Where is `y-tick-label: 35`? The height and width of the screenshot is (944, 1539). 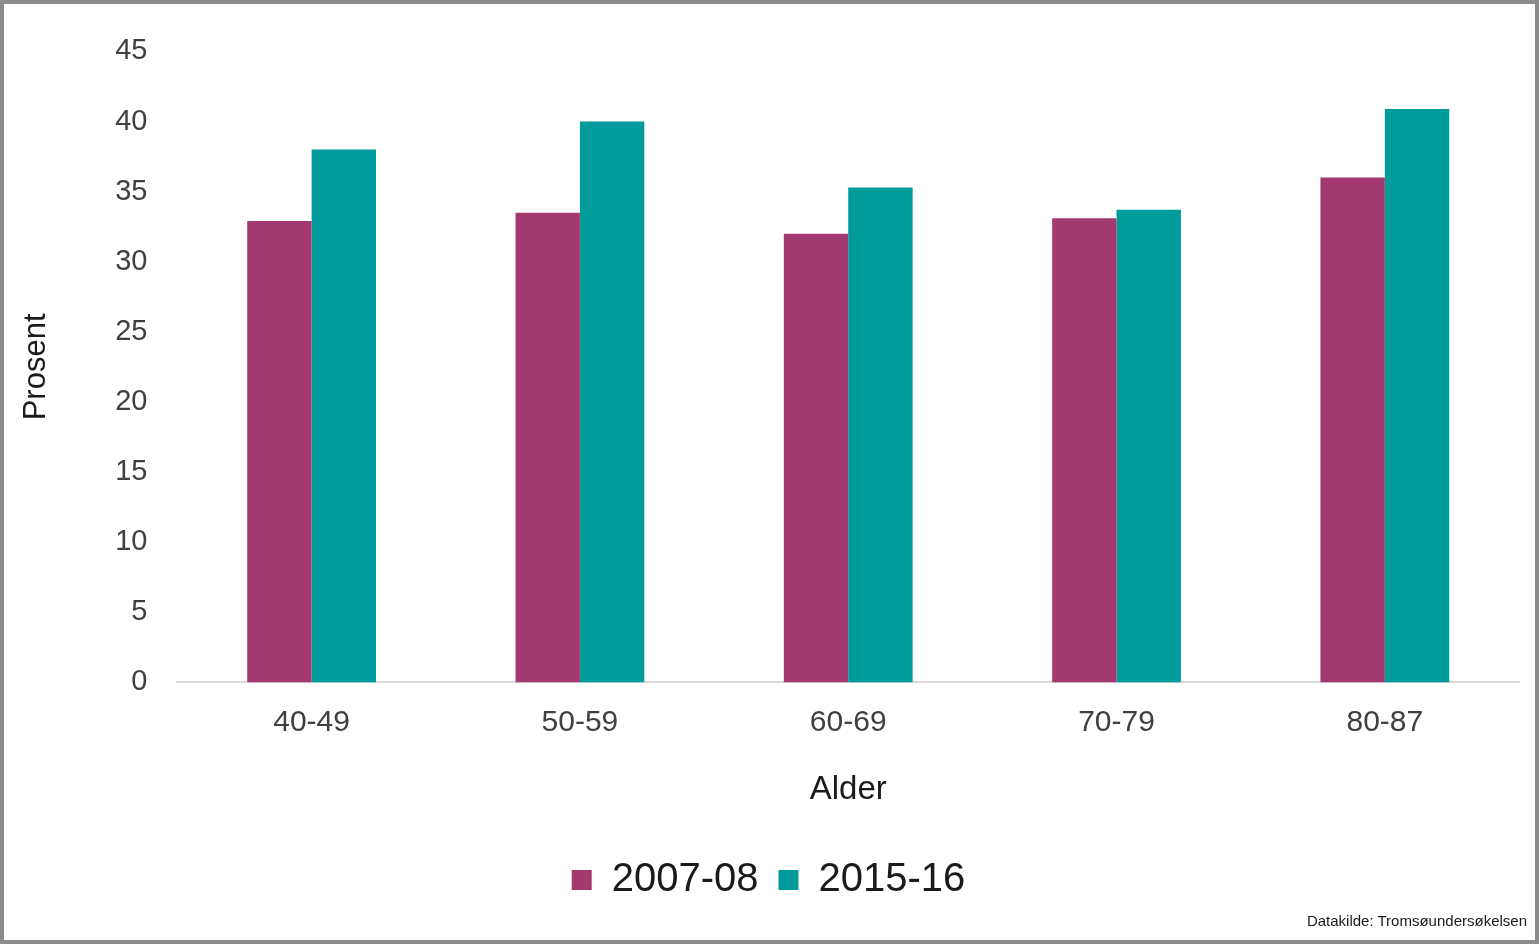
y-tick-label: 35 is located at coordinates (131, 189).